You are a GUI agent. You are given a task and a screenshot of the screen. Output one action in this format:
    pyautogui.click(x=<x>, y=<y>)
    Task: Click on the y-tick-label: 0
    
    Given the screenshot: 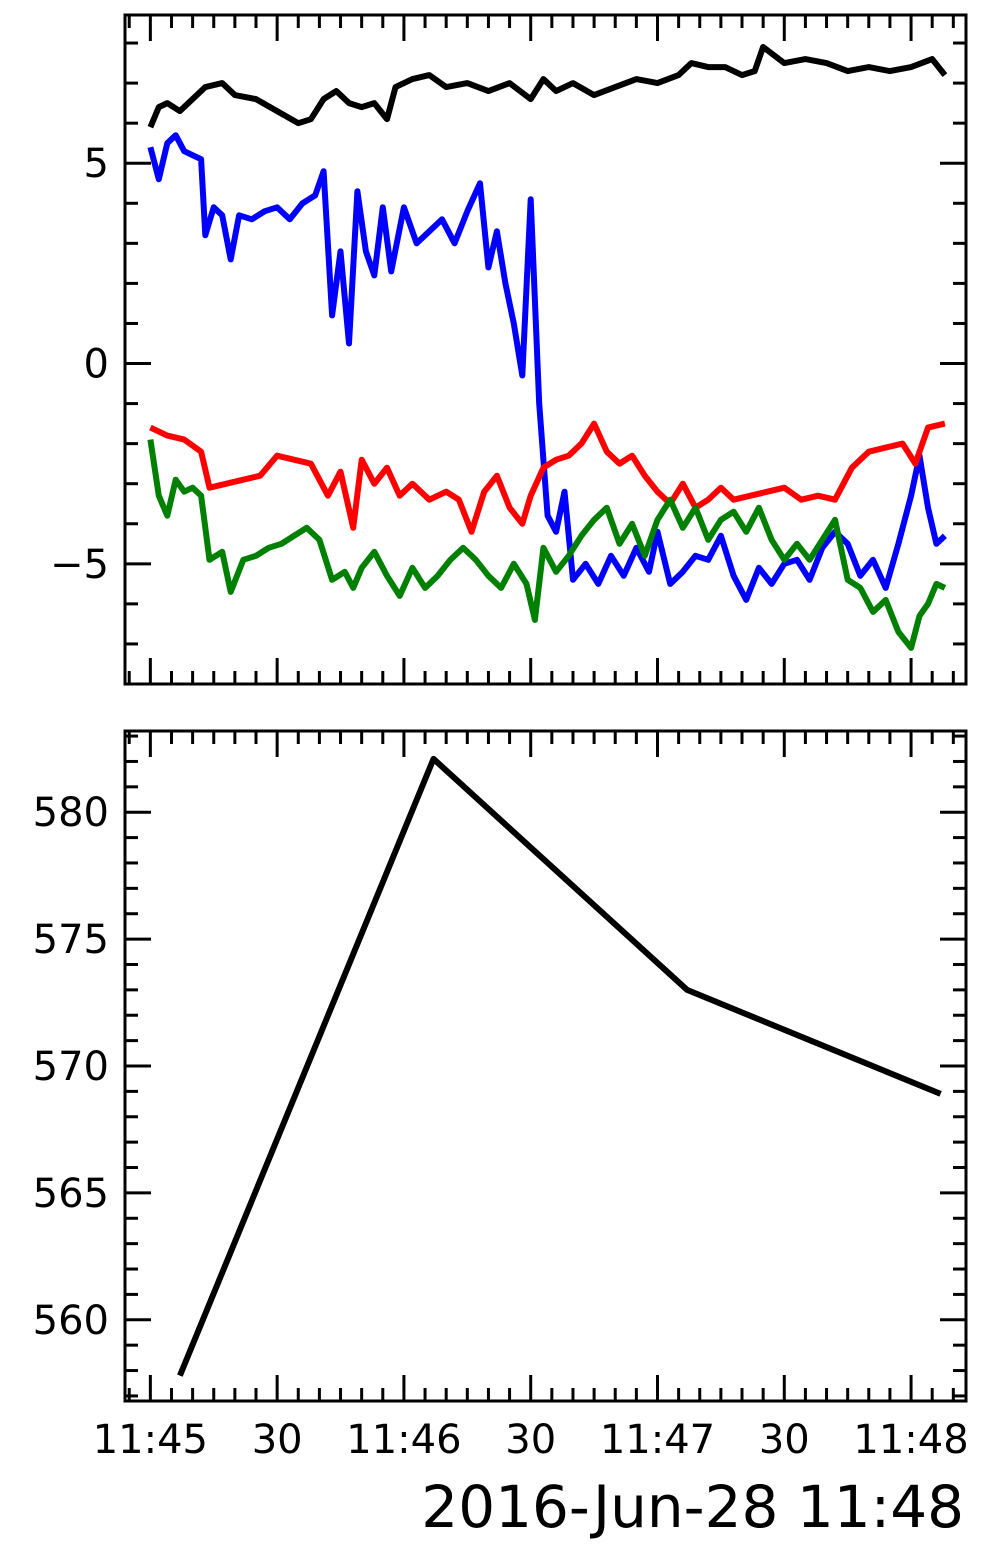 What is the action you would take?
    pyautogui.click(x=96, y=365)
    